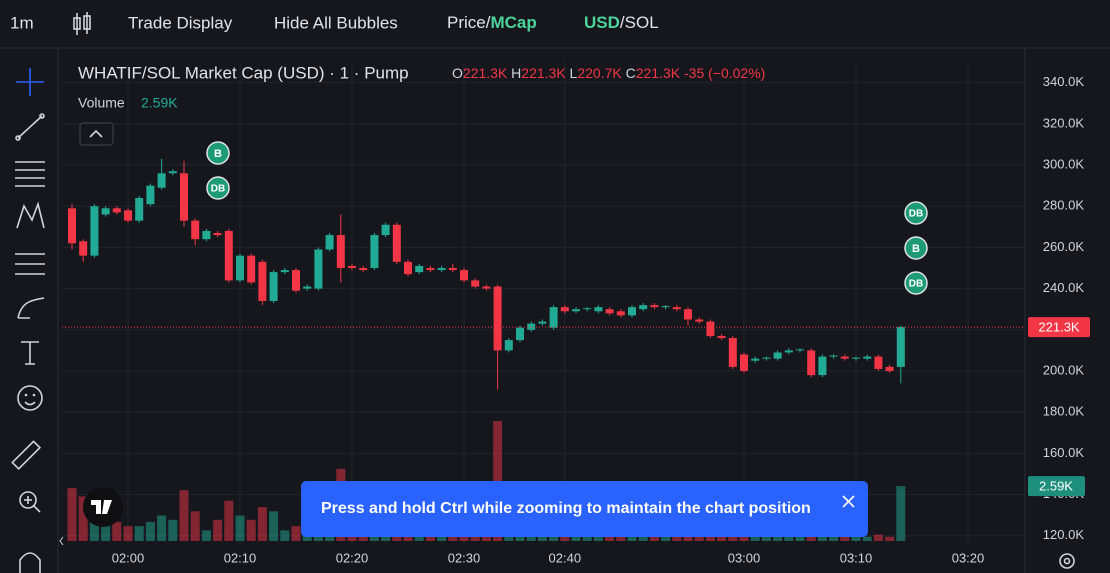 This screenshot has width=1110, height=573. What do you see at coordinates (31, 308) in the screenshot?
I see `brush-tool` at bounding box center [31, 308].